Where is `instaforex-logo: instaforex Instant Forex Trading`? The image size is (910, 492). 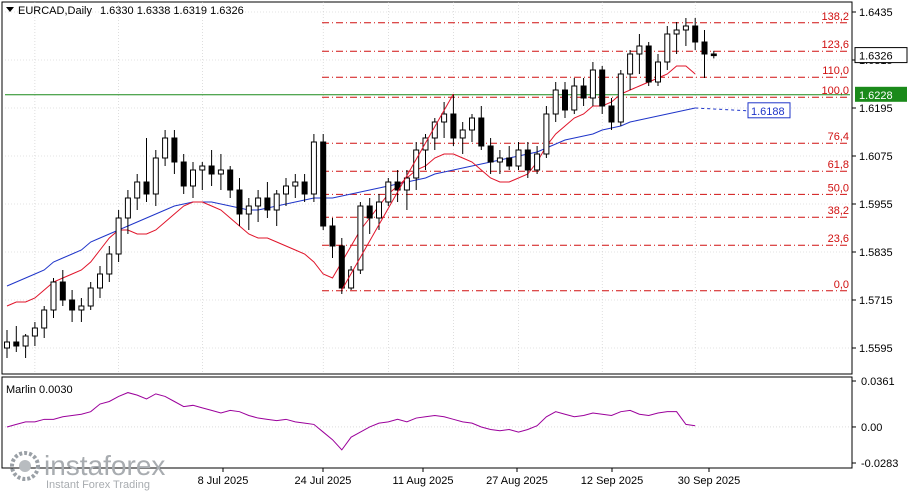
instaforex-logo: instaforex Instant Forex Trading is located at coordinates (87, 470).